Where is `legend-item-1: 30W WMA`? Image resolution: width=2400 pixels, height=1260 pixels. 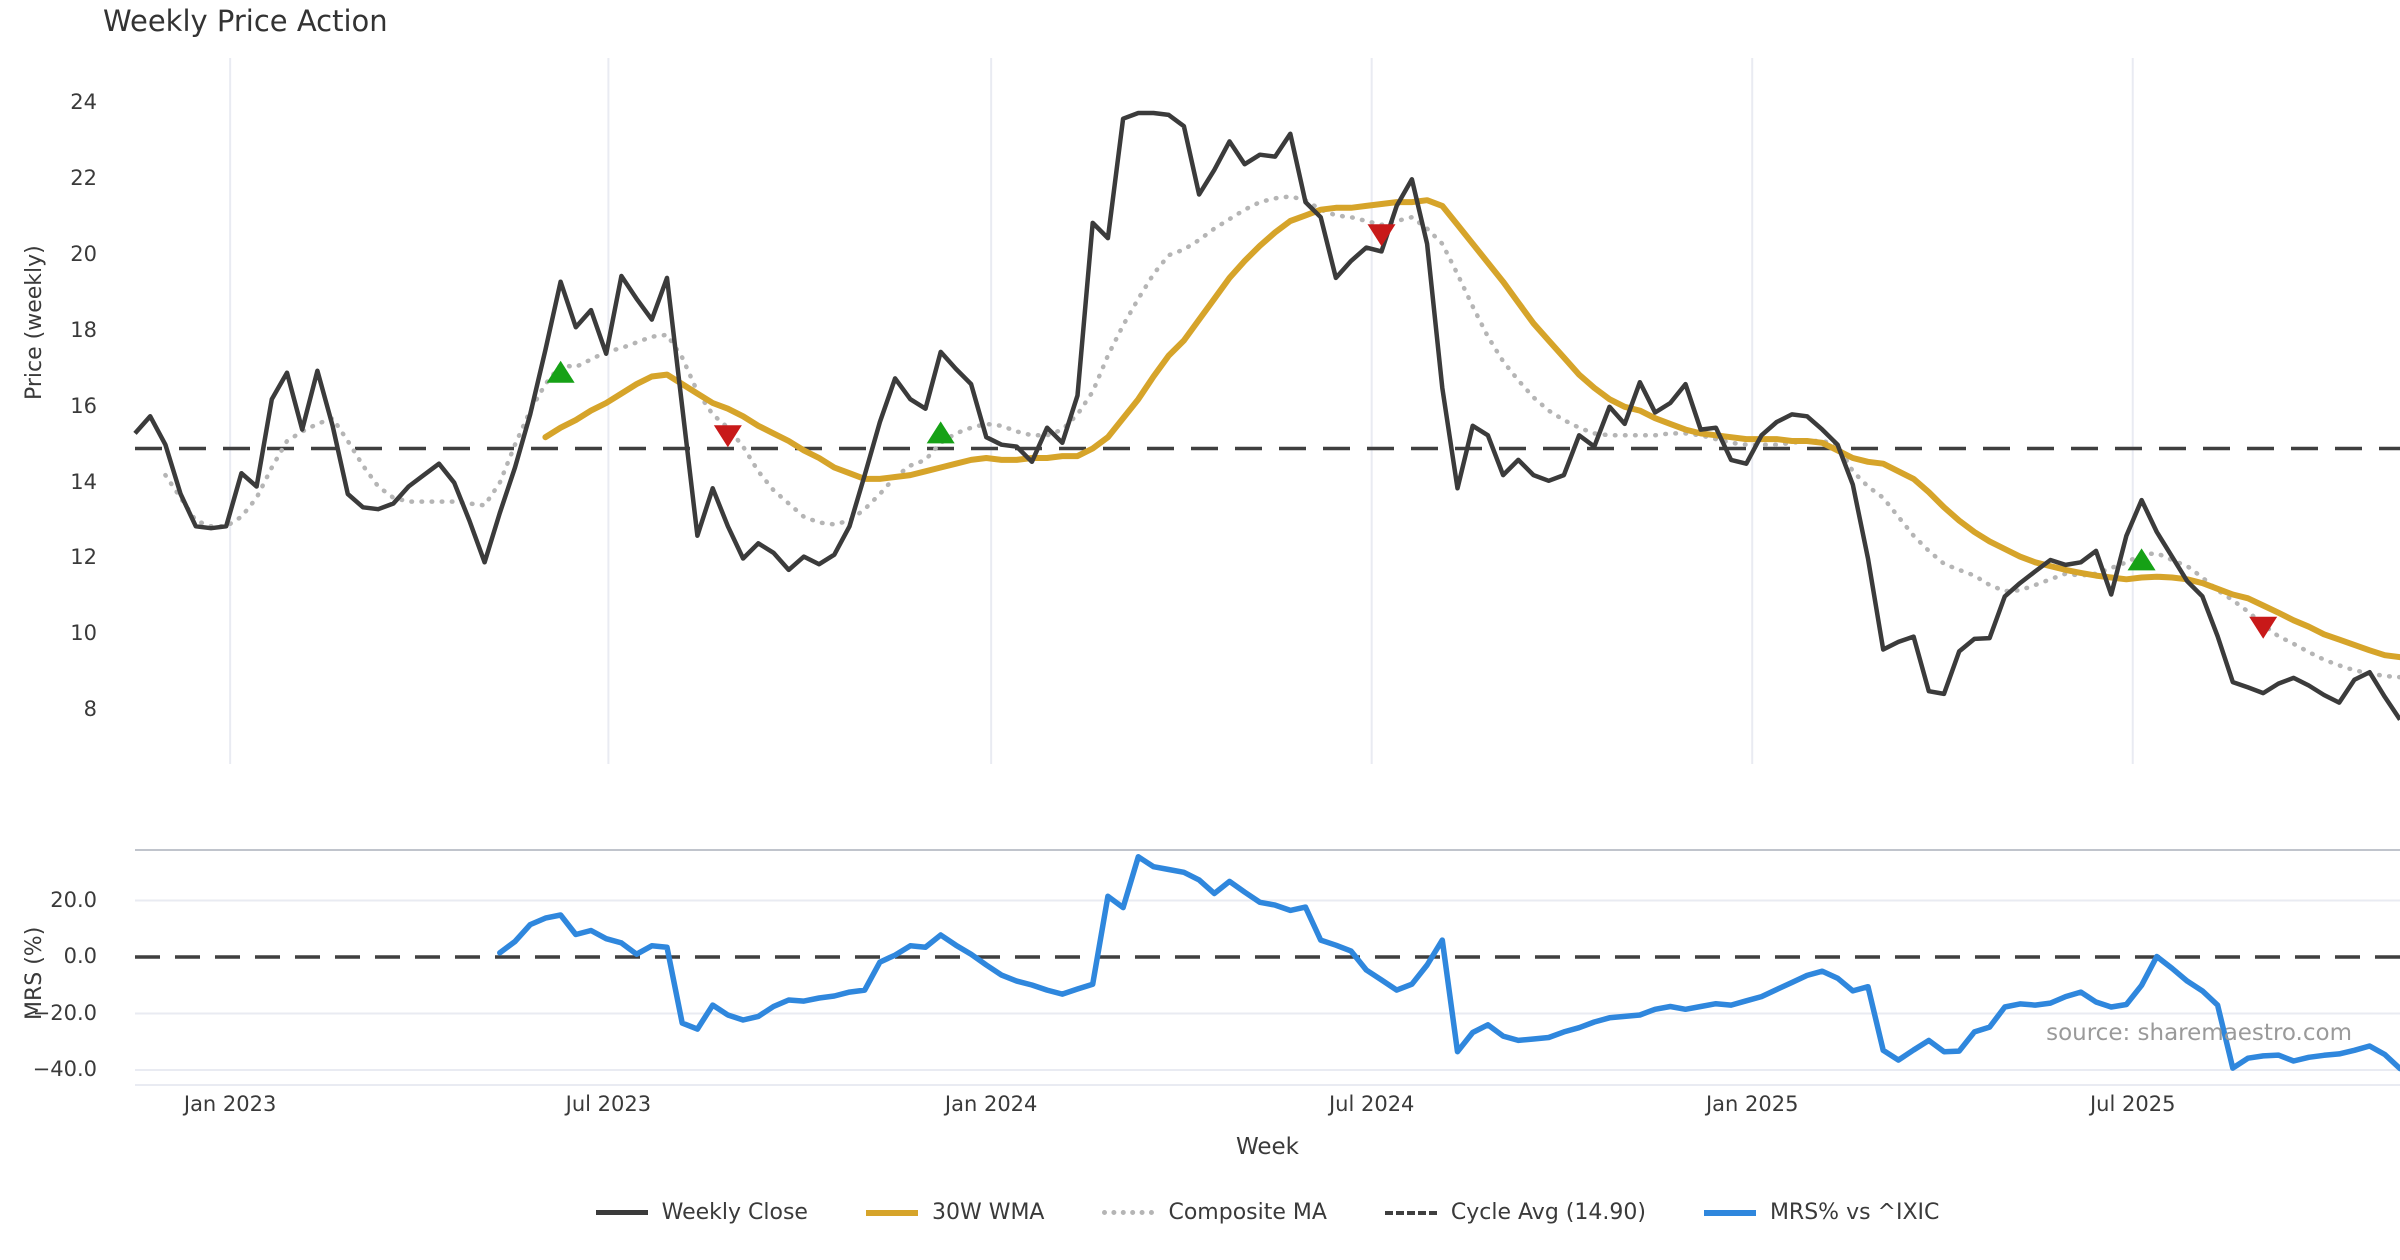 legend-item-1: 30W WMA is located at coordinates (955, 1212).